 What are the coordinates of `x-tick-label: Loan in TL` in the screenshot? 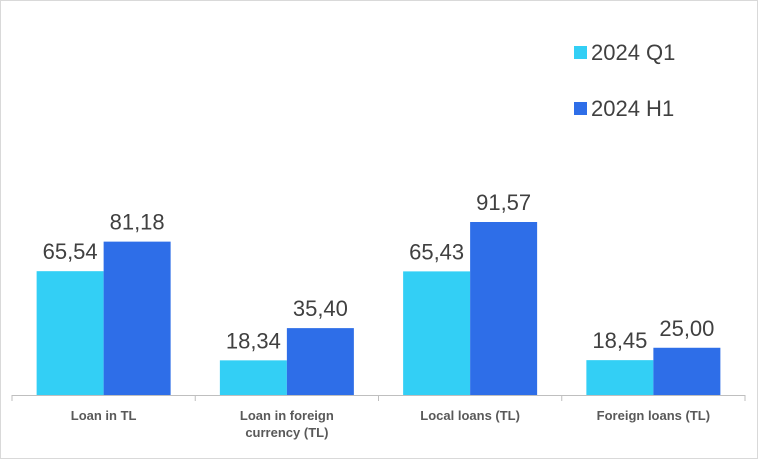 It's located at (103, 415).